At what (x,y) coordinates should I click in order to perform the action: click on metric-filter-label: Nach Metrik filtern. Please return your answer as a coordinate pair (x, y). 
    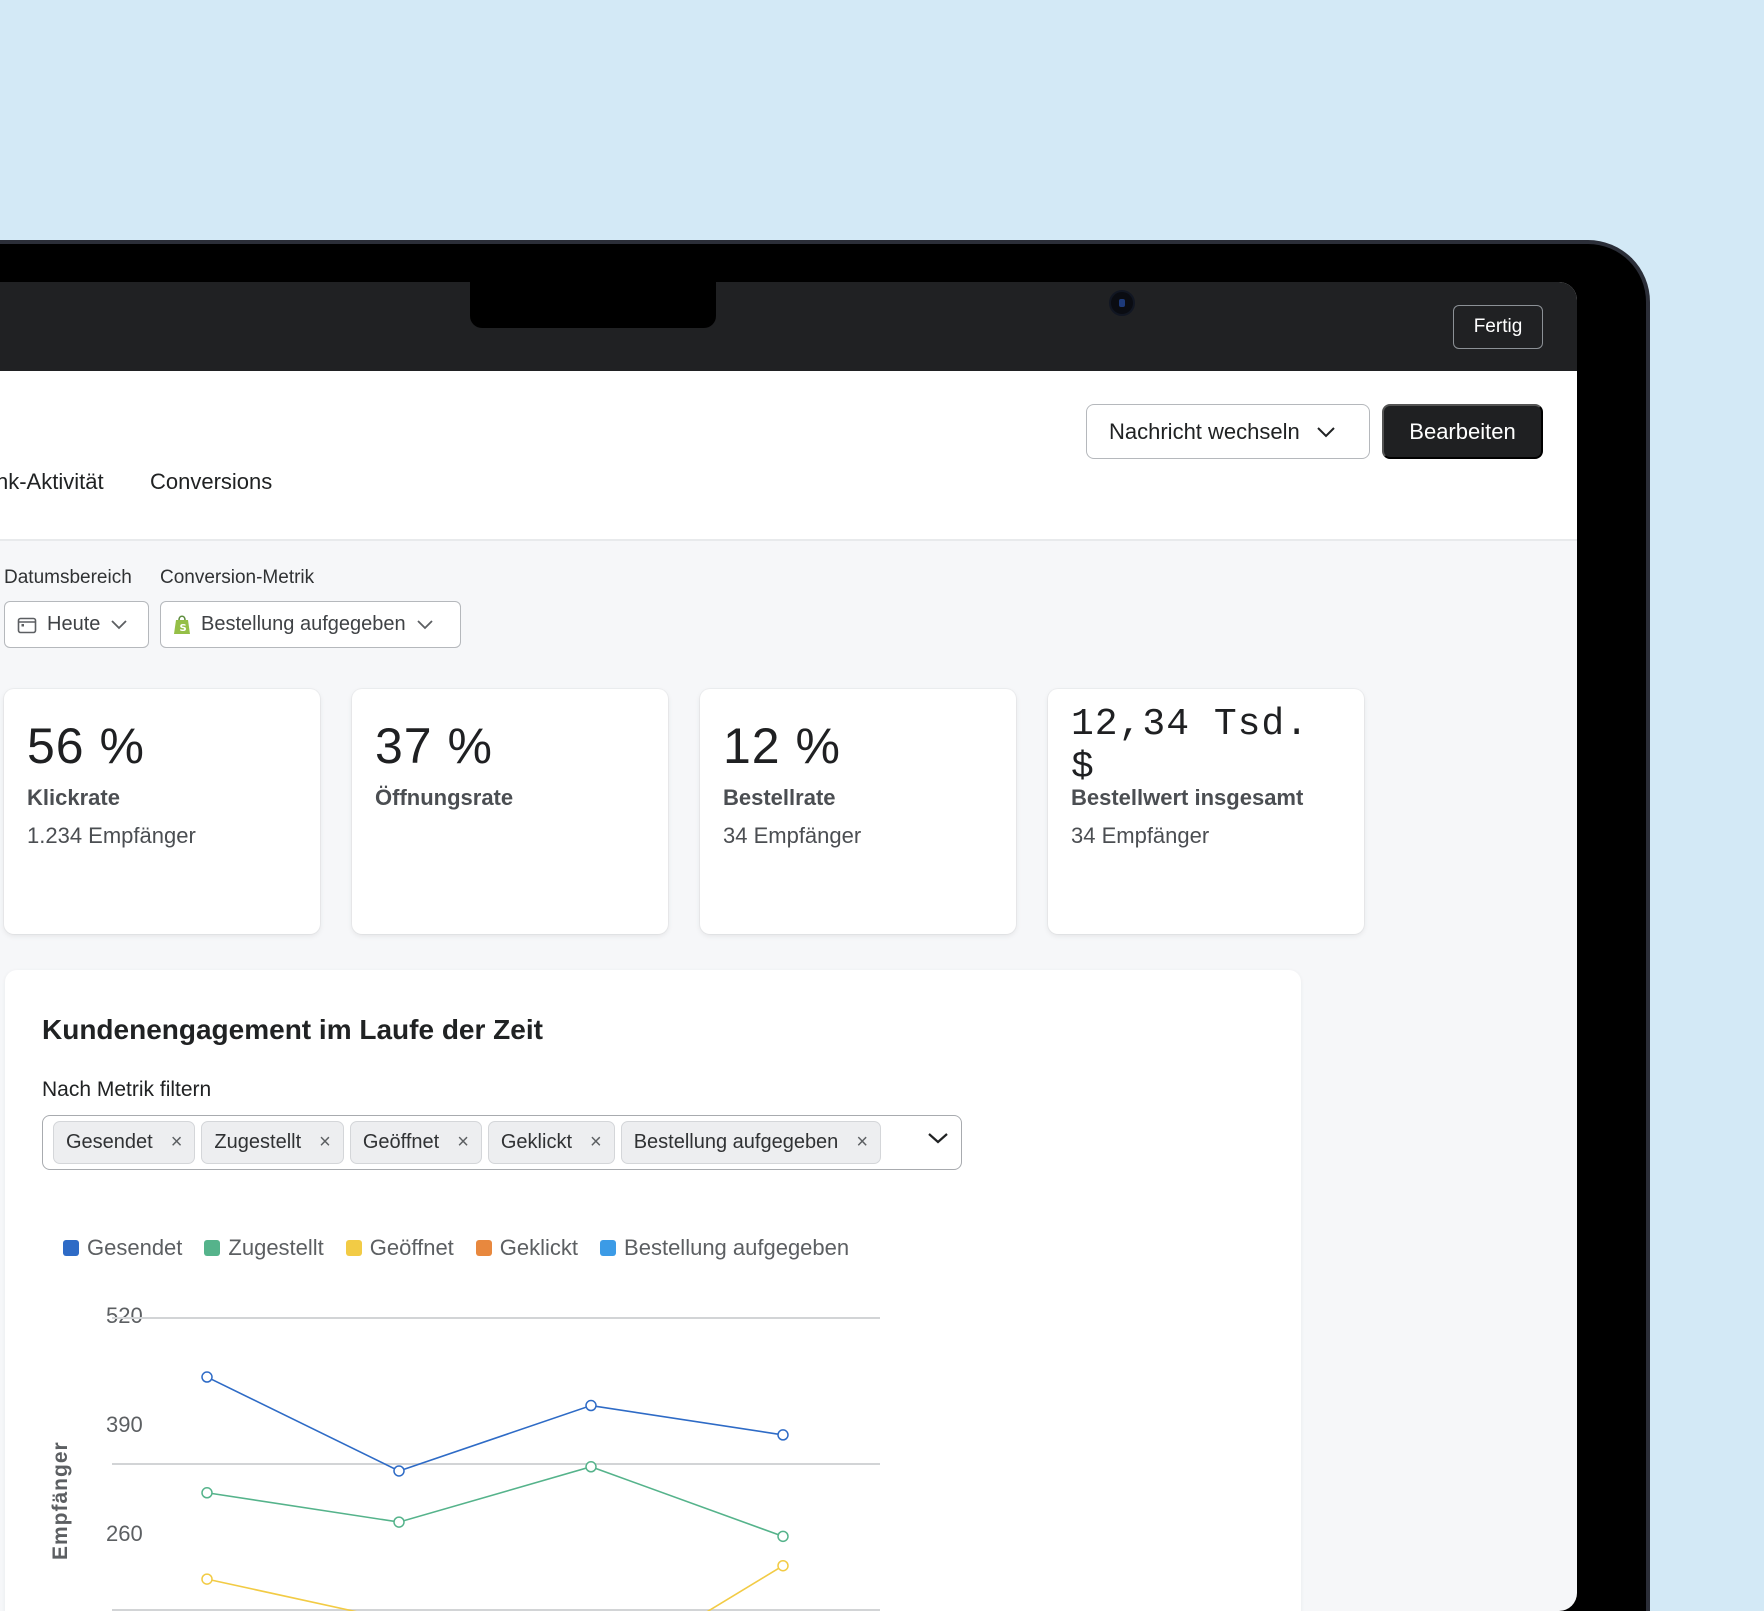
    Looking at the image, I should click on (127, 1089).